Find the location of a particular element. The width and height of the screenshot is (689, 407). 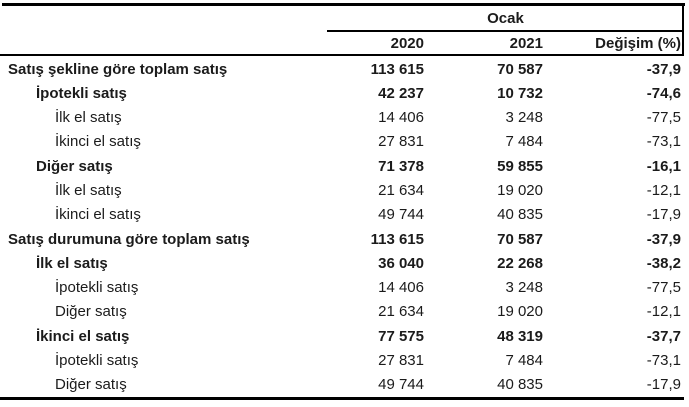

table-row: İkinci el satış 77 575 48 319 -37,7 is located at coordinates (344, 336).